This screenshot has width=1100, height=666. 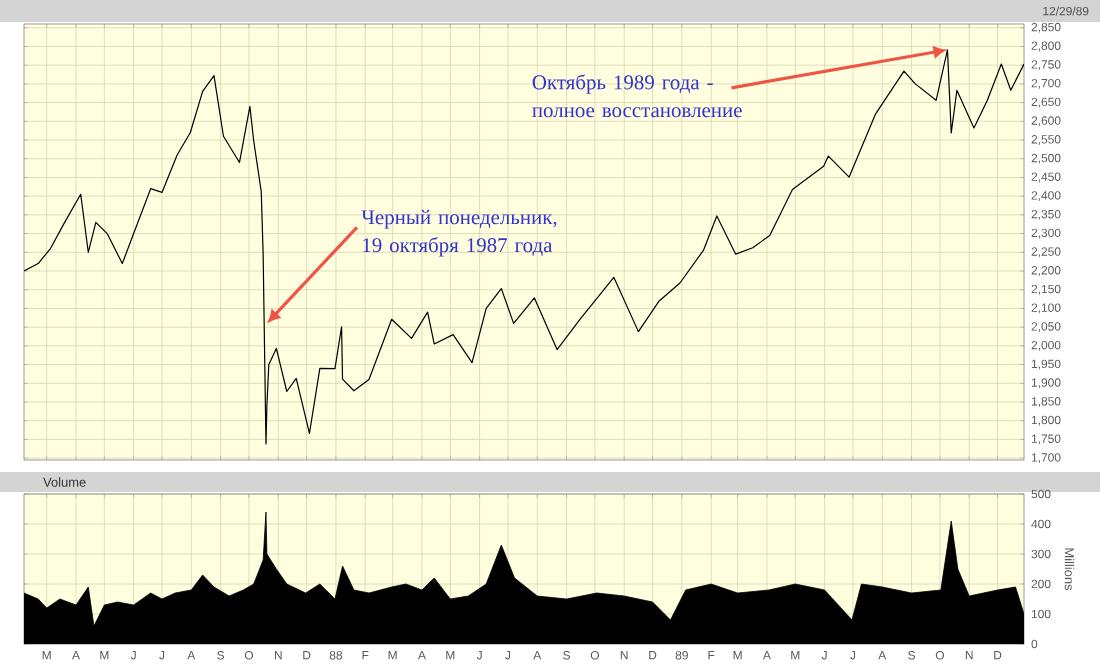 I want to click on annotation: Черный понедельник, 19 октября 1987 года, so click(x=459, y=233).